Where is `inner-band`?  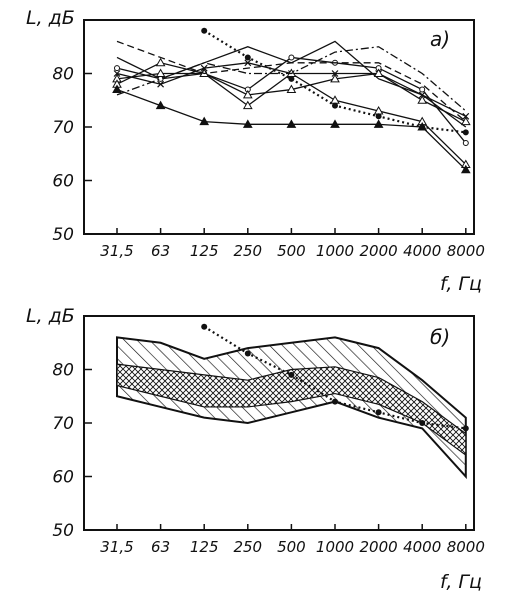 inner-band is located at coordinates (291, 410).